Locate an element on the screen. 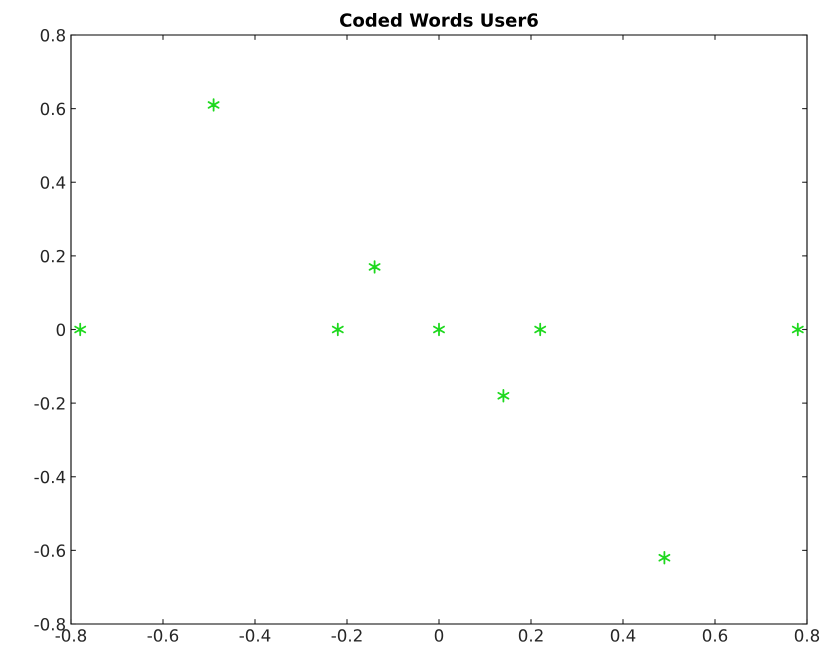  y-tick-label: -0.2 is located at coordinates (49, 403).